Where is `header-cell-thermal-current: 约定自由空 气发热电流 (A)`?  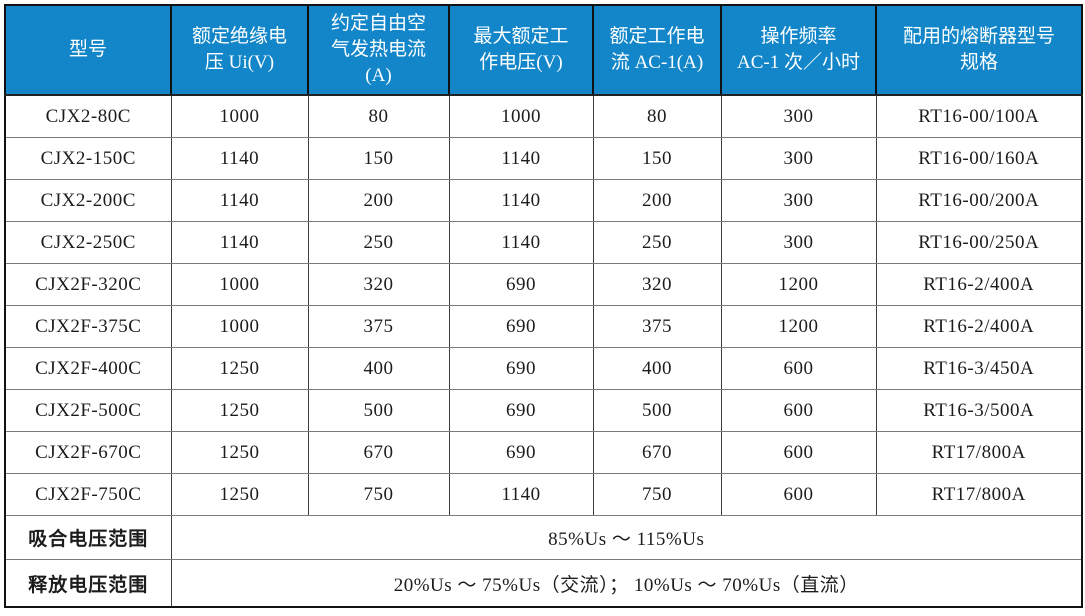
header-cell-thermal-current: 约定自由空 气发热电流 (A) is located at coordinates (378, 50).